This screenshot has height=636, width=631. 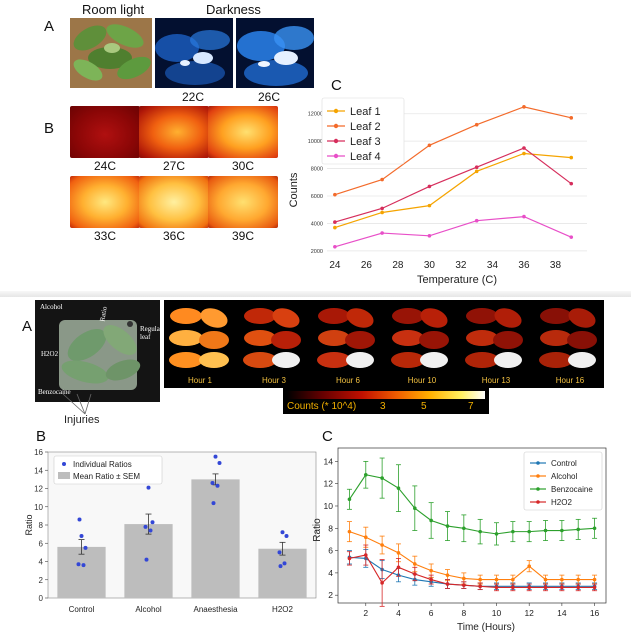 What do you see at coordinates (365, 142) in the screenshot?
I see `temp-legend-label-leaf-3: Leaf 3` at bounding box center [365, 142].